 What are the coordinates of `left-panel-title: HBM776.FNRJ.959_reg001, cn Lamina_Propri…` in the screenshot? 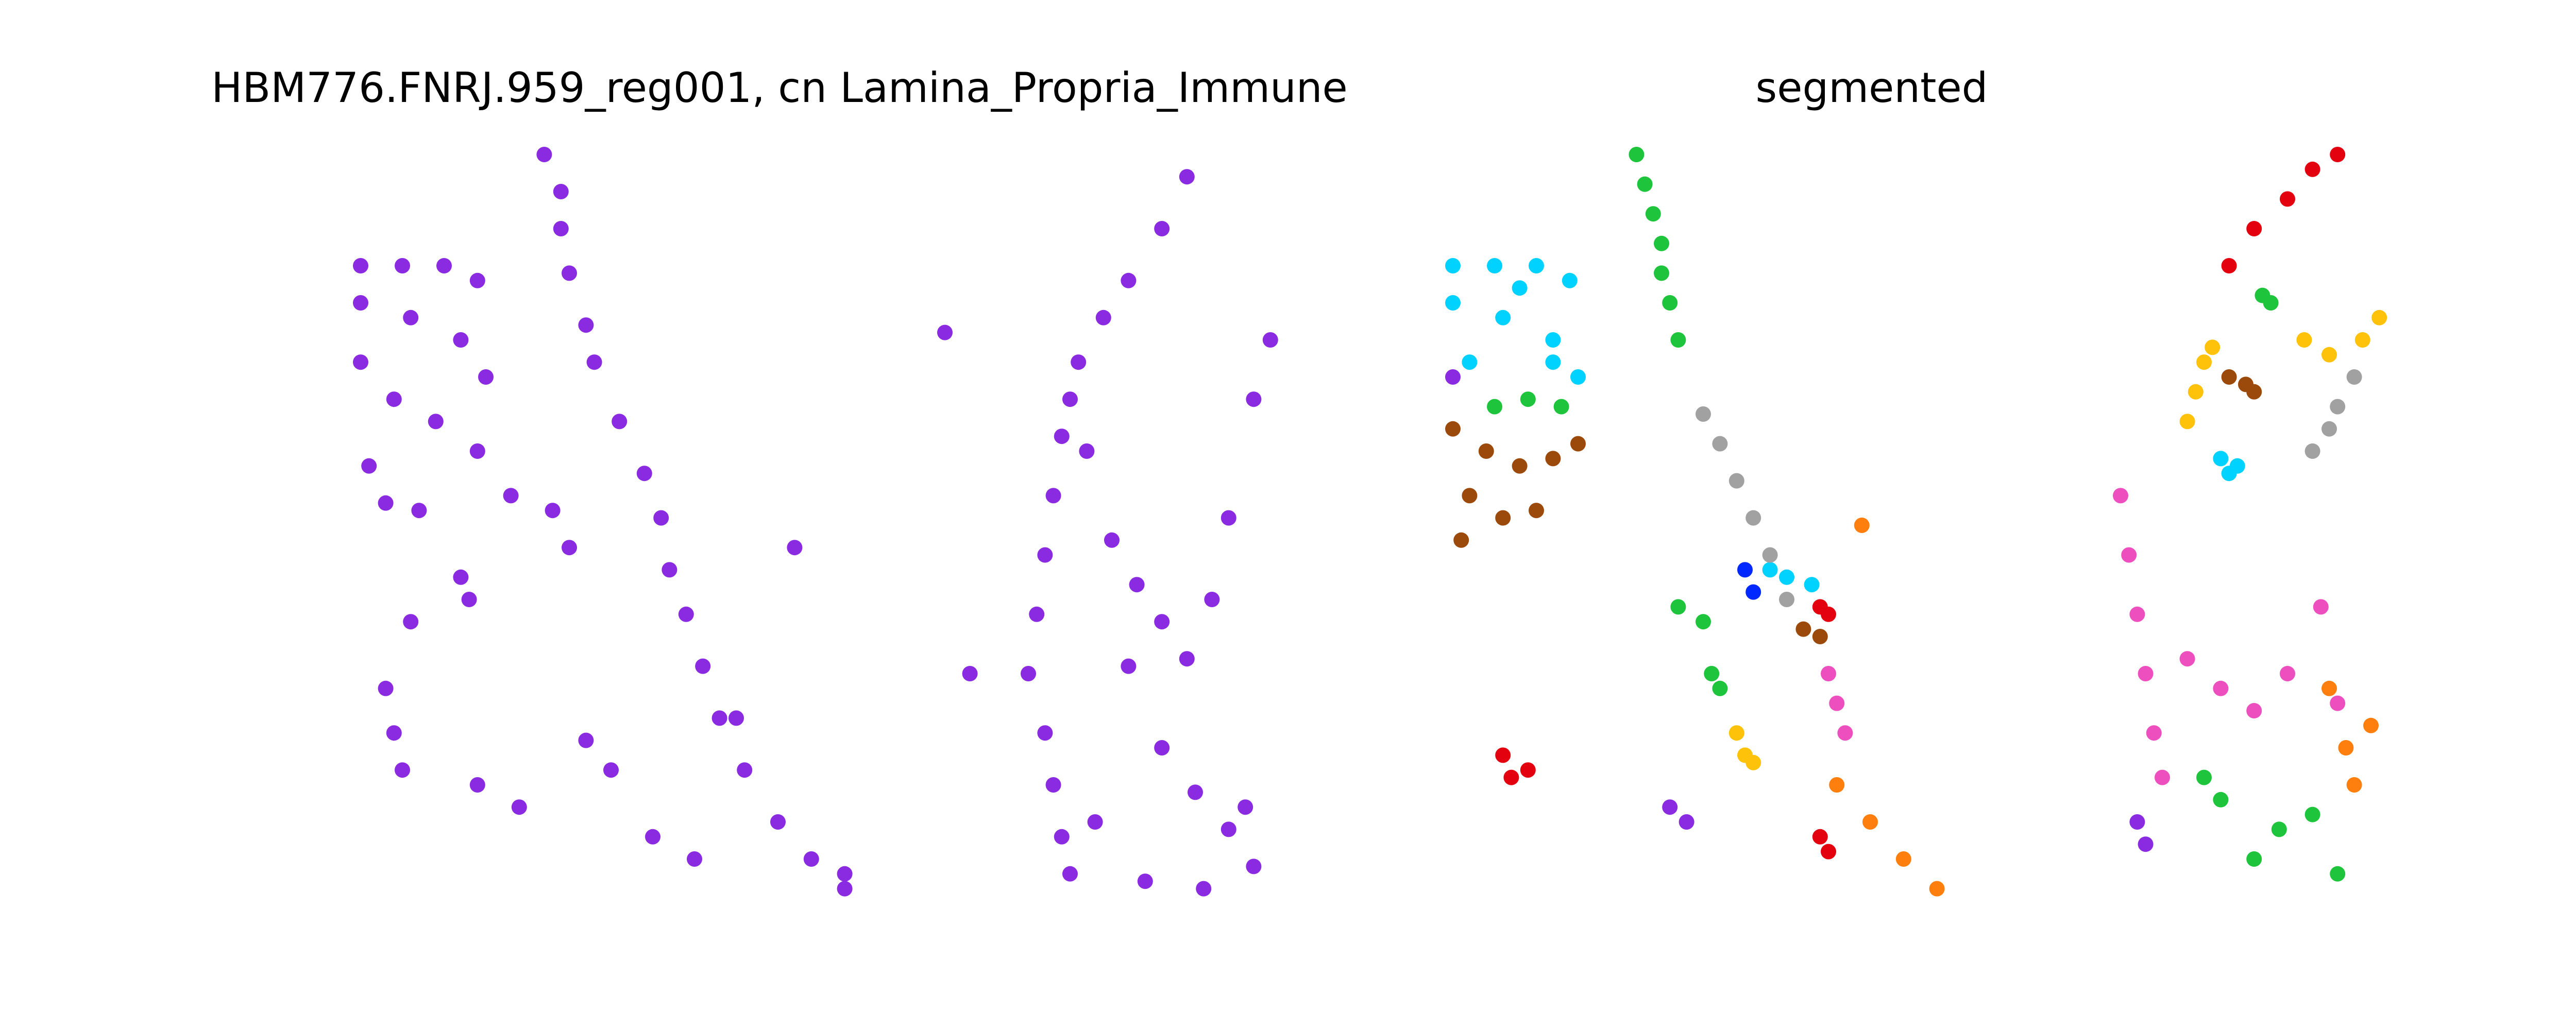 It's located at (780, 88).